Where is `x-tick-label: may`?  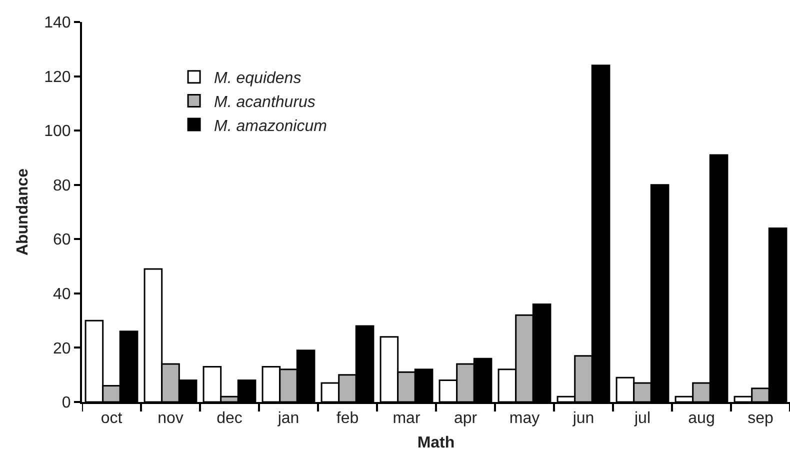
x-tick-label: may is located at coordinates (524, 419).